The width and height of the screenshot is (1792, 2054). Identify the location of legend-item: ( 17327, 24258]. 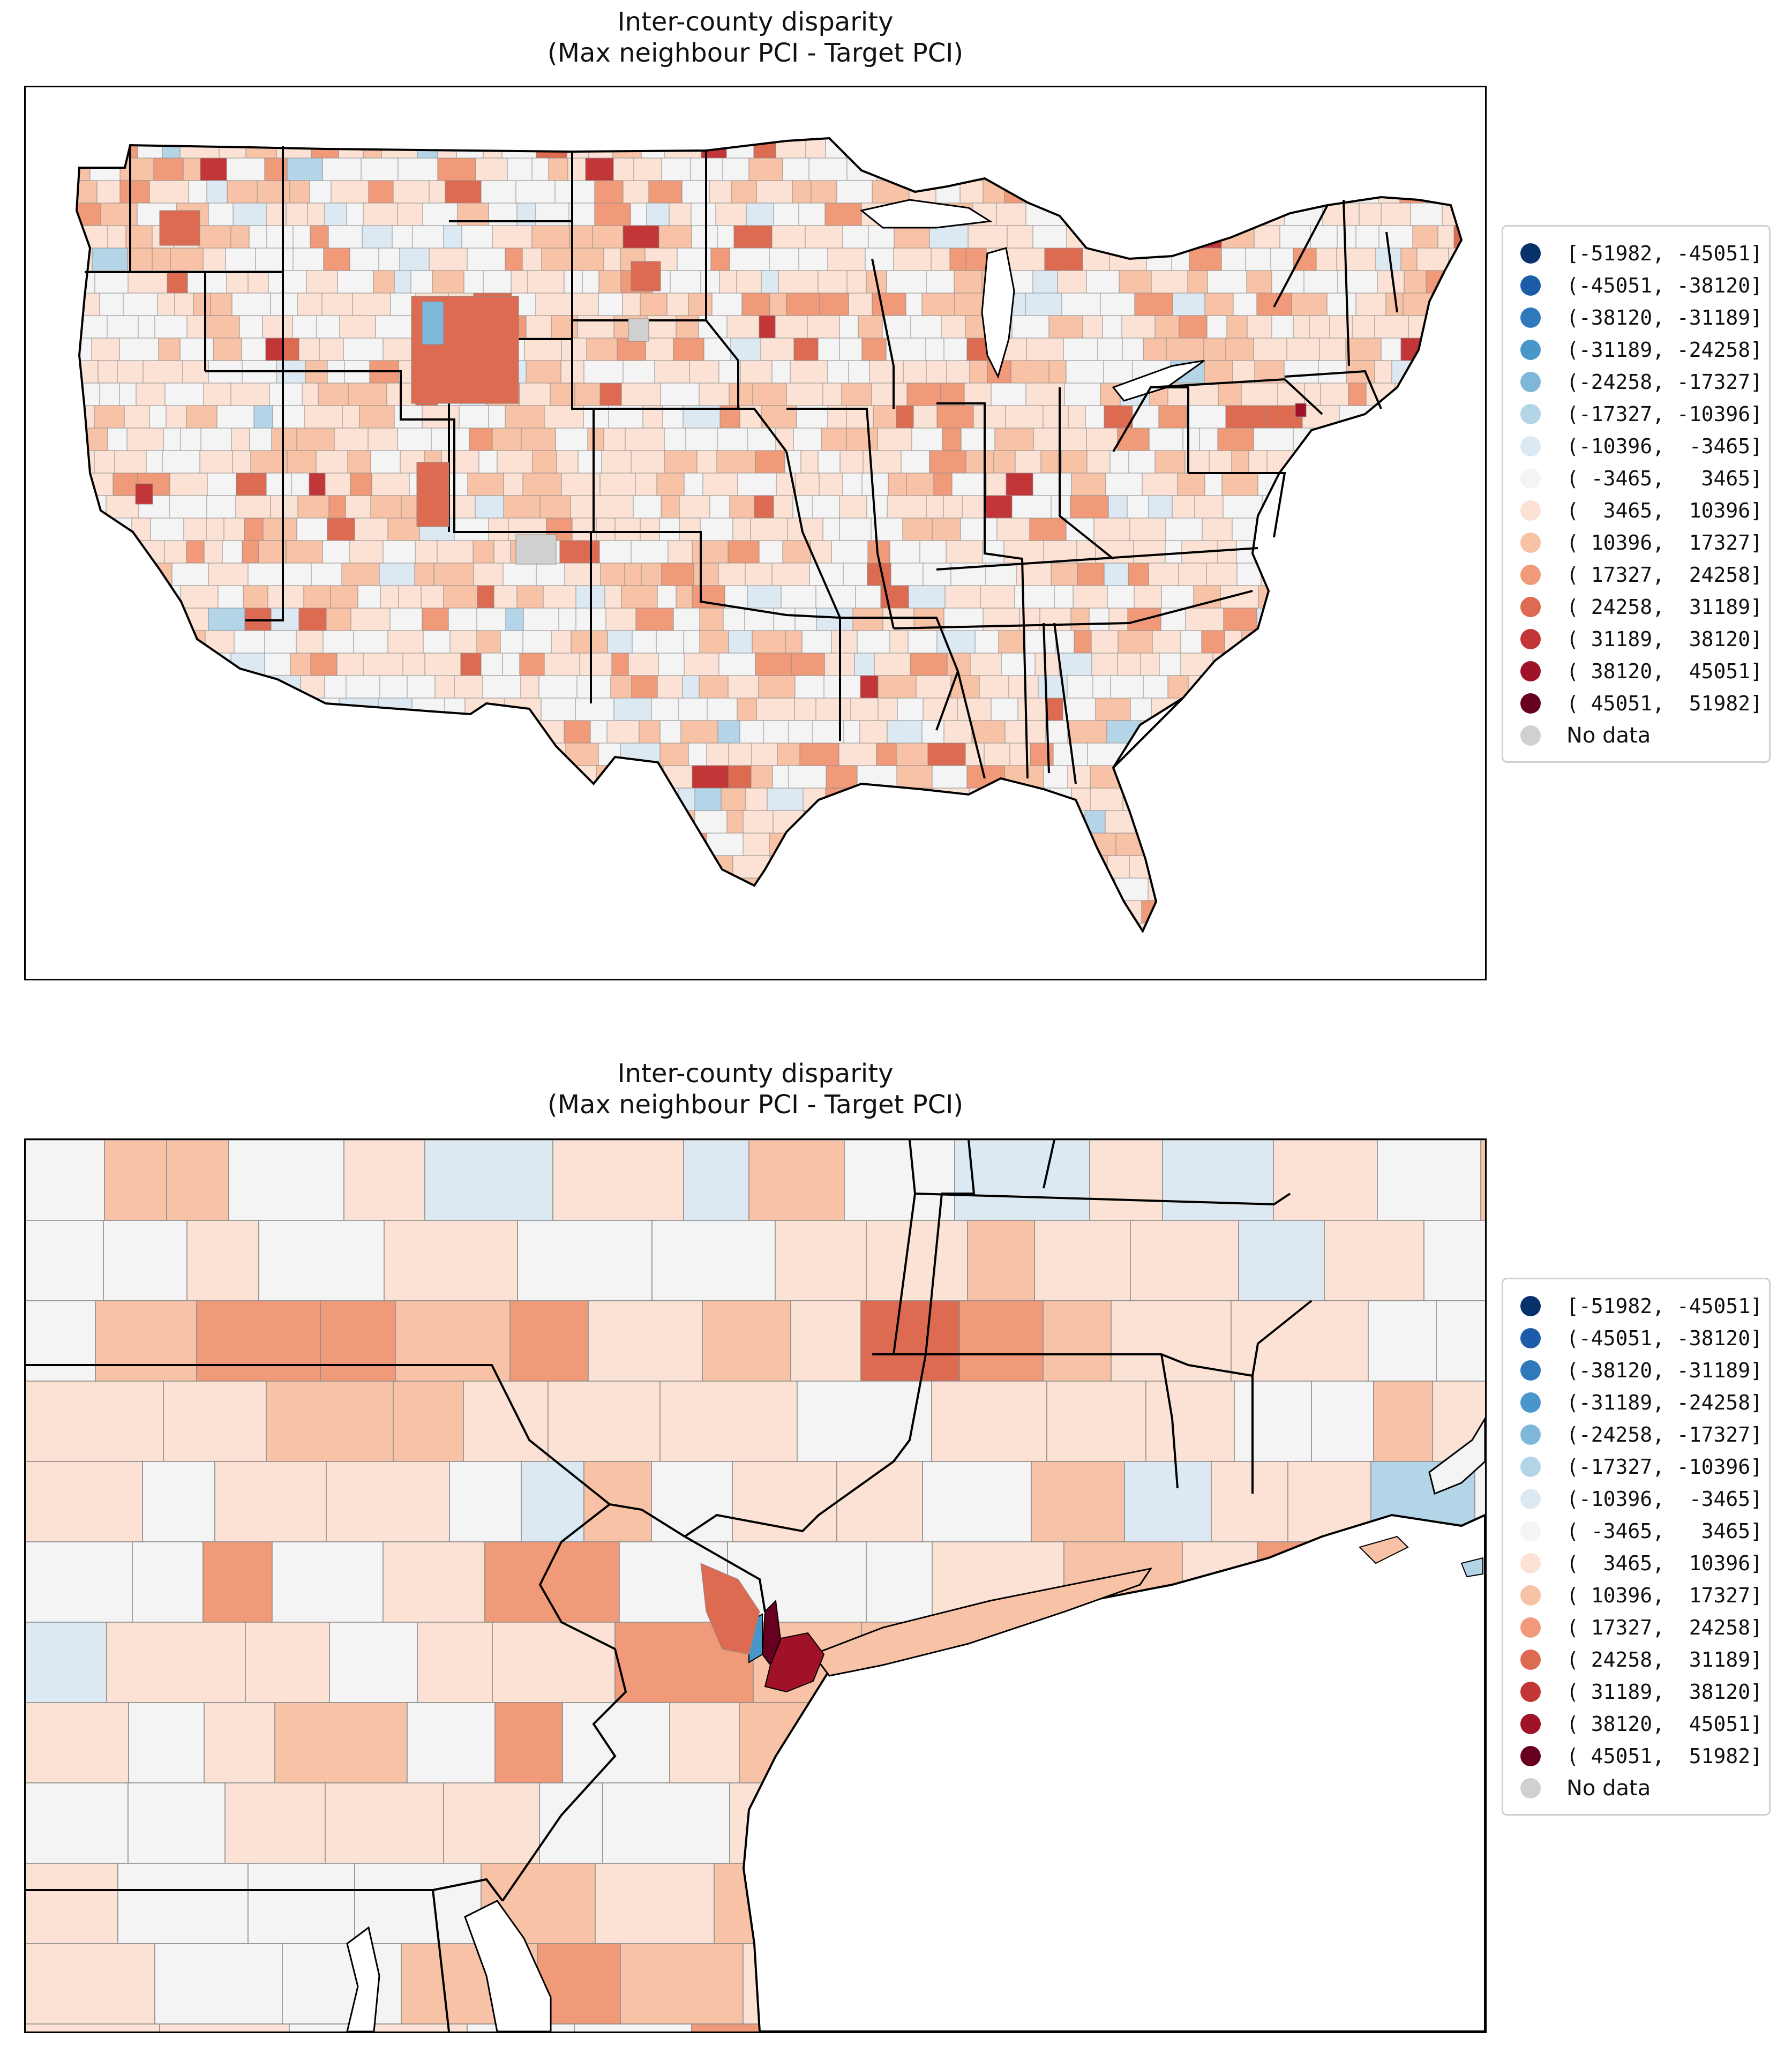
(1636, 575).